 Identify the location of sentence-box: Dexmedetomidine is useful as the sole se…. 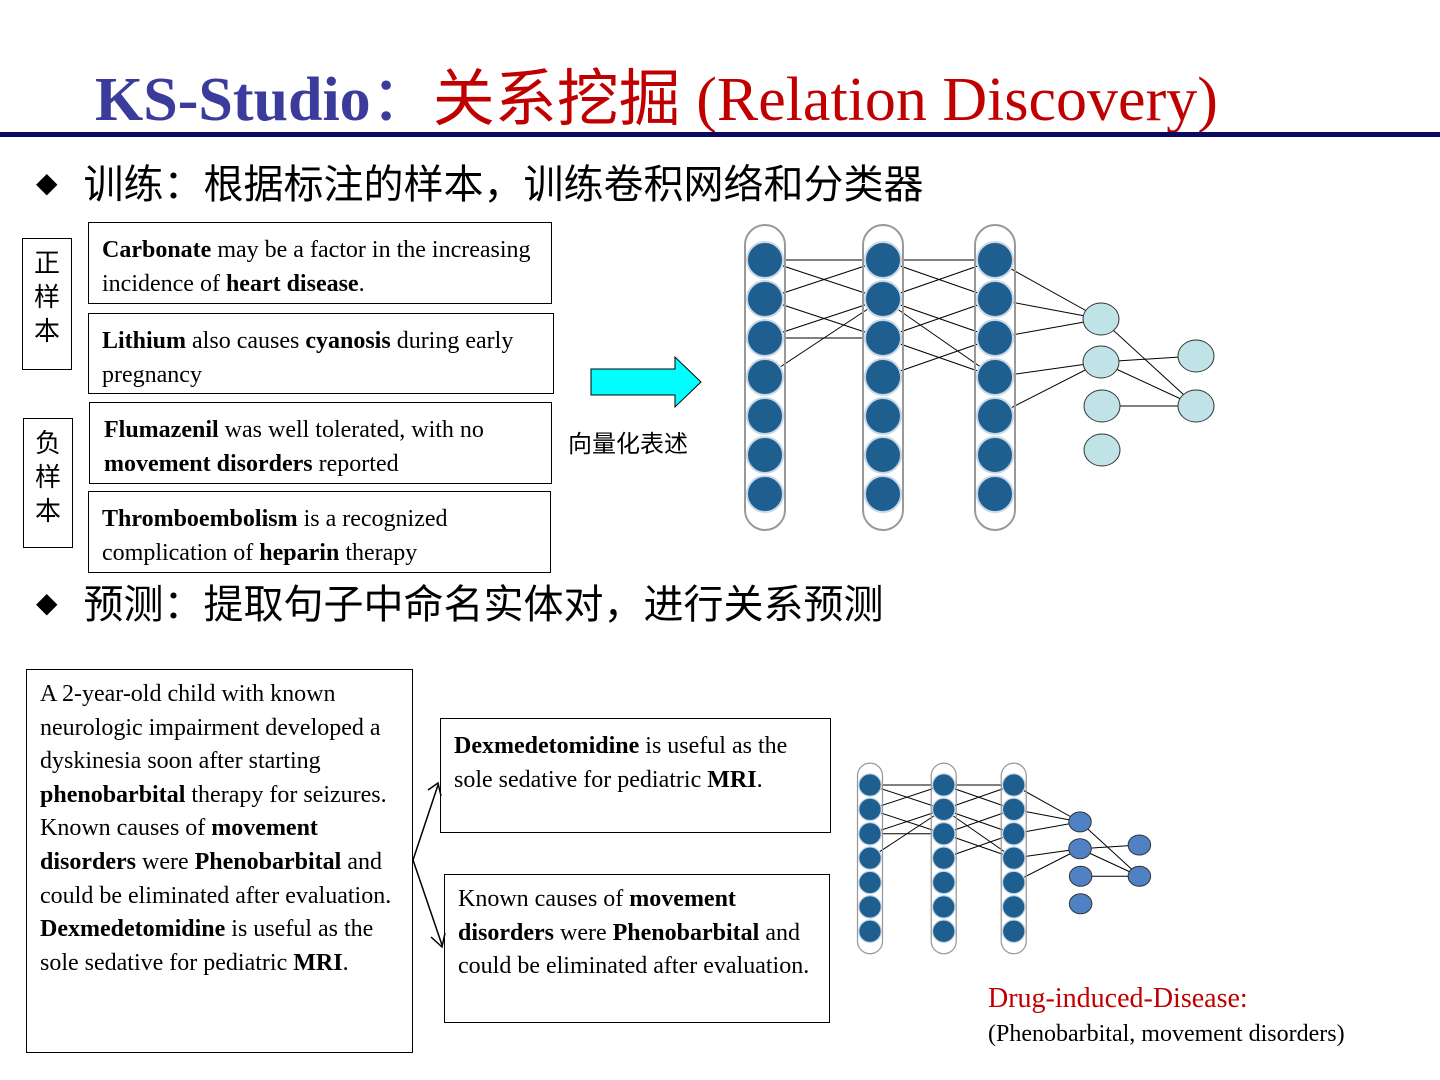
(635, 775).